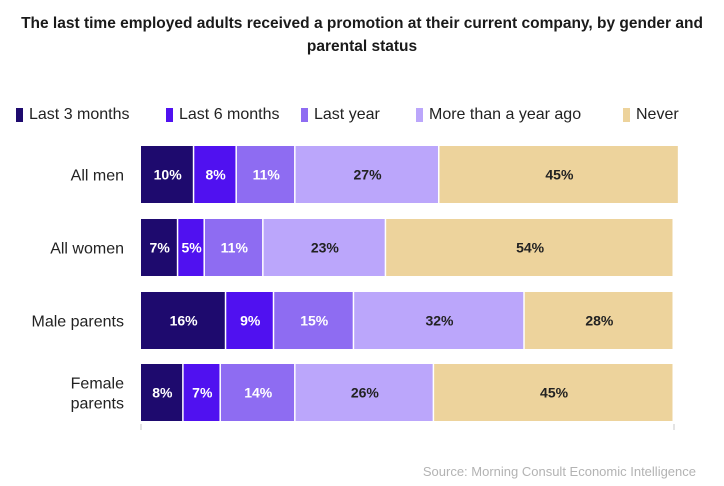 This screenshot has height=486, width=724. I want to click on legend-item: More than a year ago, so click(498, 115).